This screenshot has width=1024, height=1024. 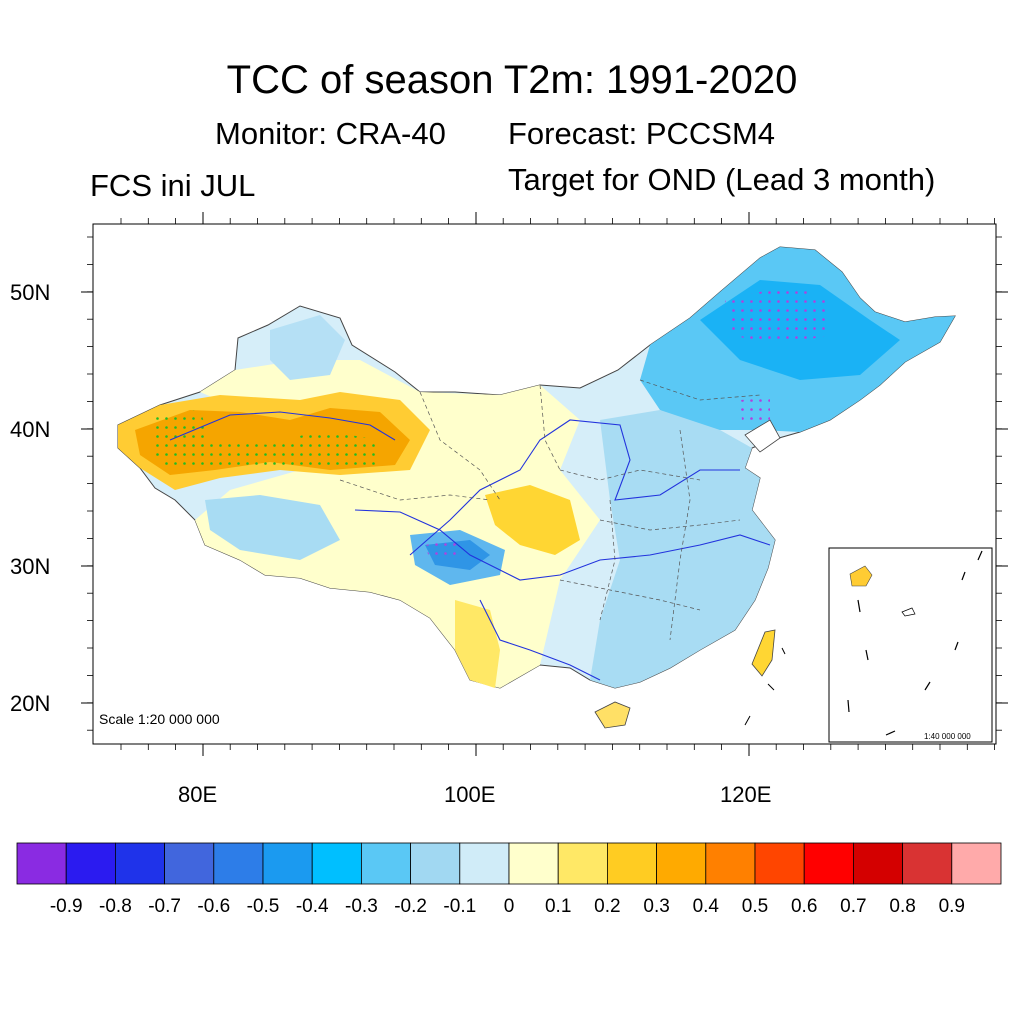 What do you see at coordinates (66, 906) in the screenshot?
I see `colorbar-label: -0.9` at bounding box center [66, 906].